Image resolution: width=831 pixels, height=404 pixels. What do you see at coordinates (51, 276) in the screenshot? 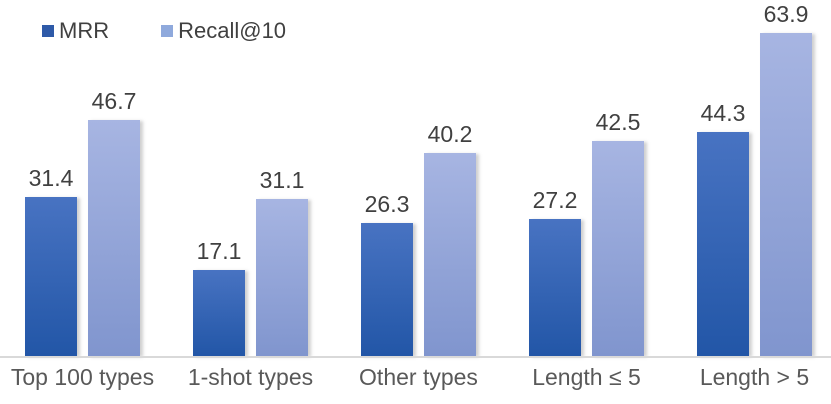
I see `bar-mrr-group1` at bounding box center [51, 276].